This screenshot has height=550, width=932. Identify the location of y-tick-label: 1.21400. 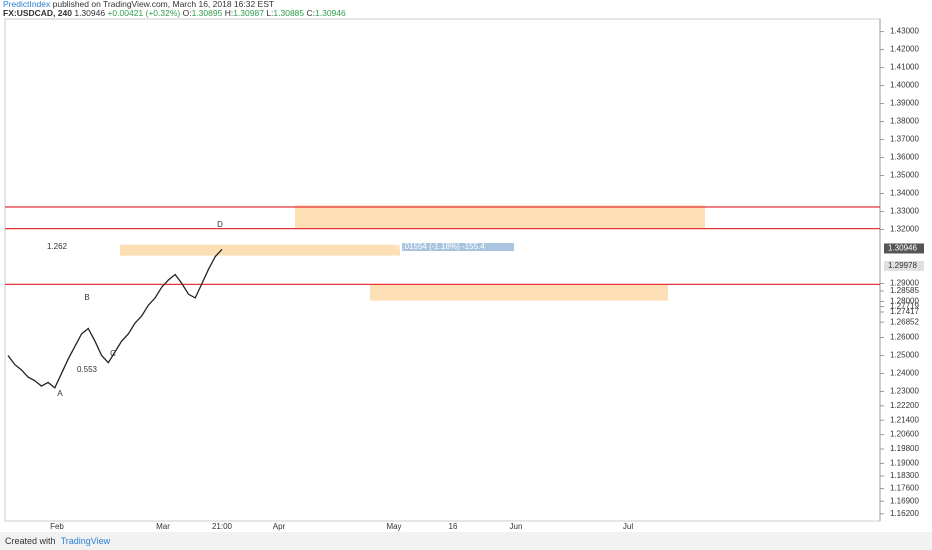
(904, 419).